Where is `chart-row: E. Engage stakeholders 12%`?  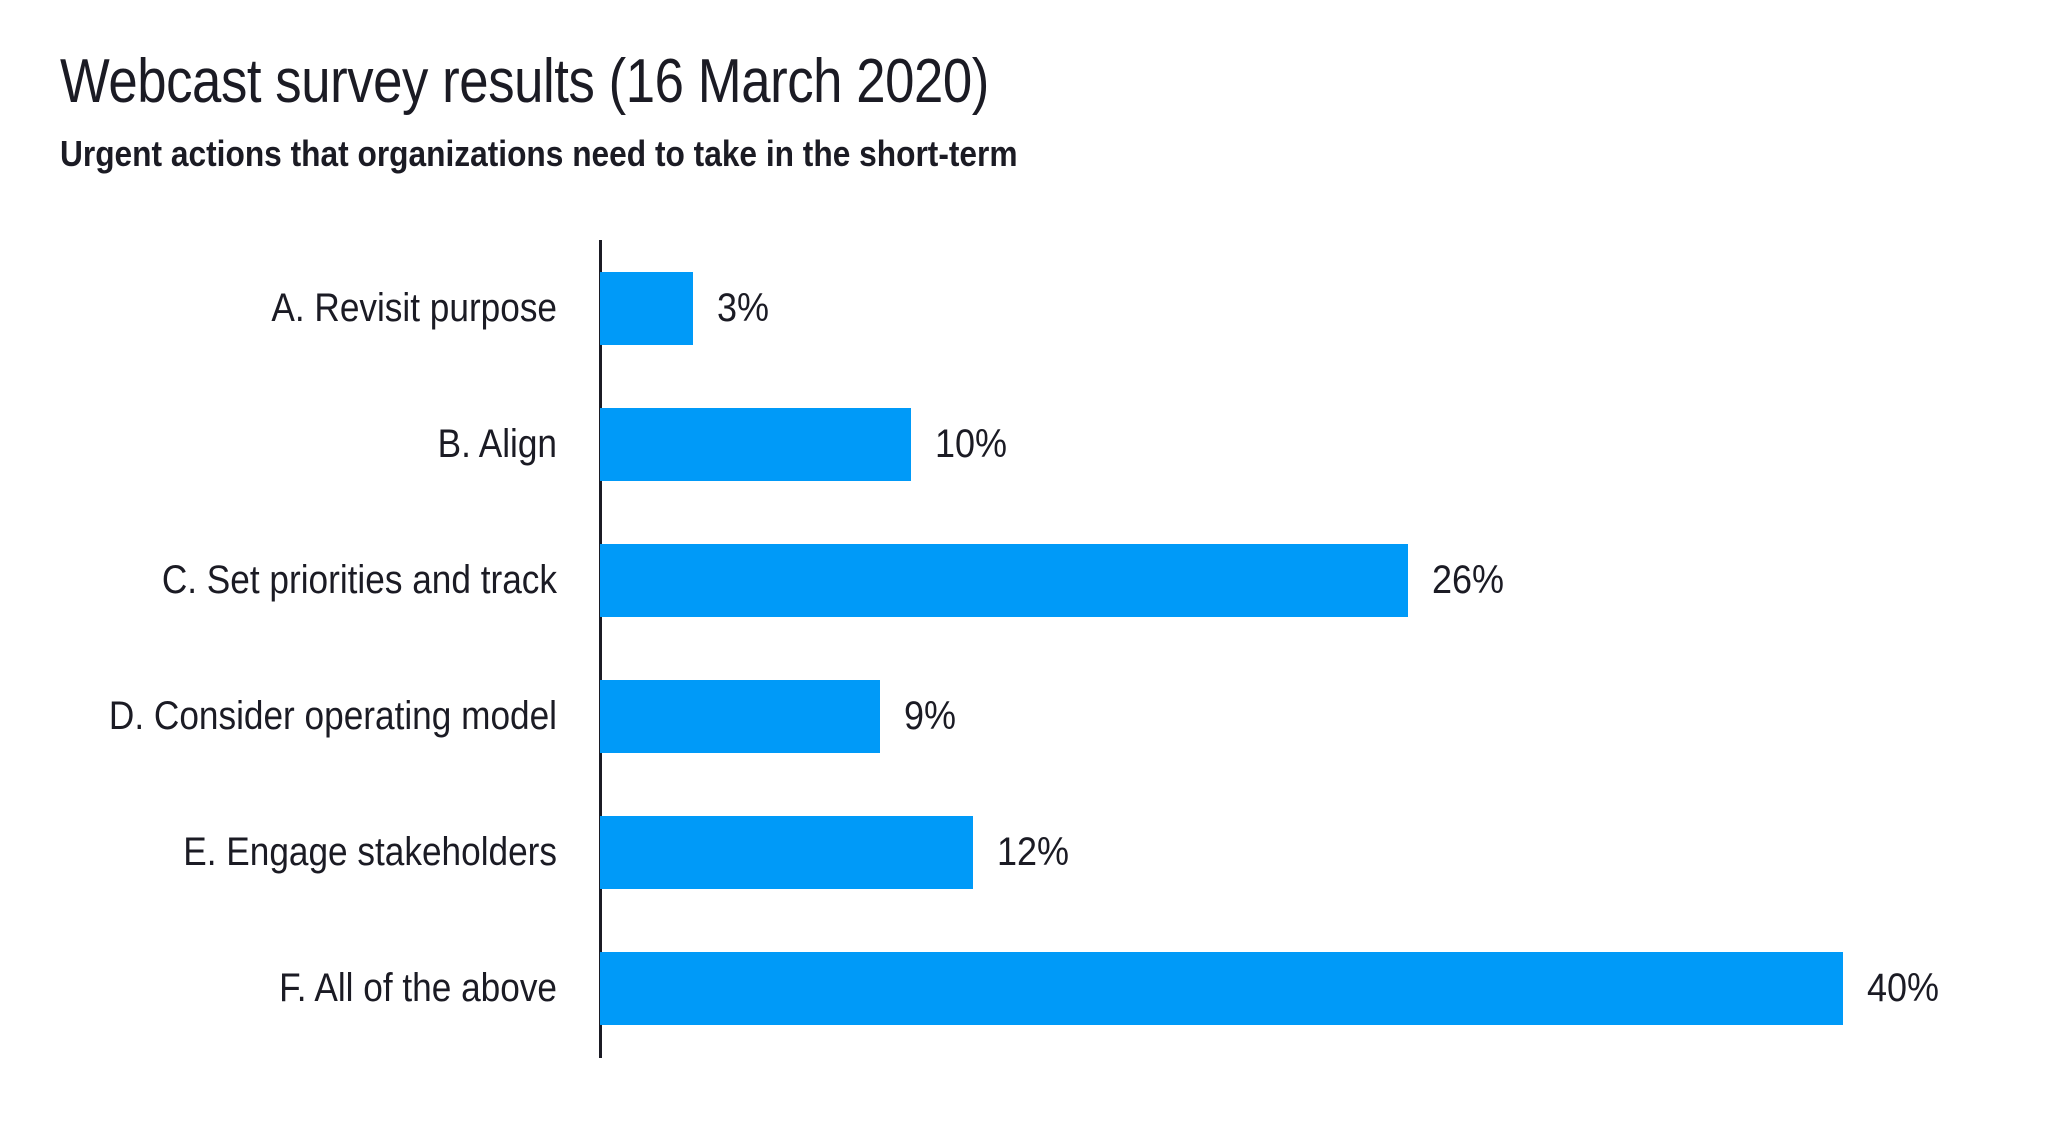 chart-row: E. Engage stakeholders 12% is located at coordinates (1024, 852).